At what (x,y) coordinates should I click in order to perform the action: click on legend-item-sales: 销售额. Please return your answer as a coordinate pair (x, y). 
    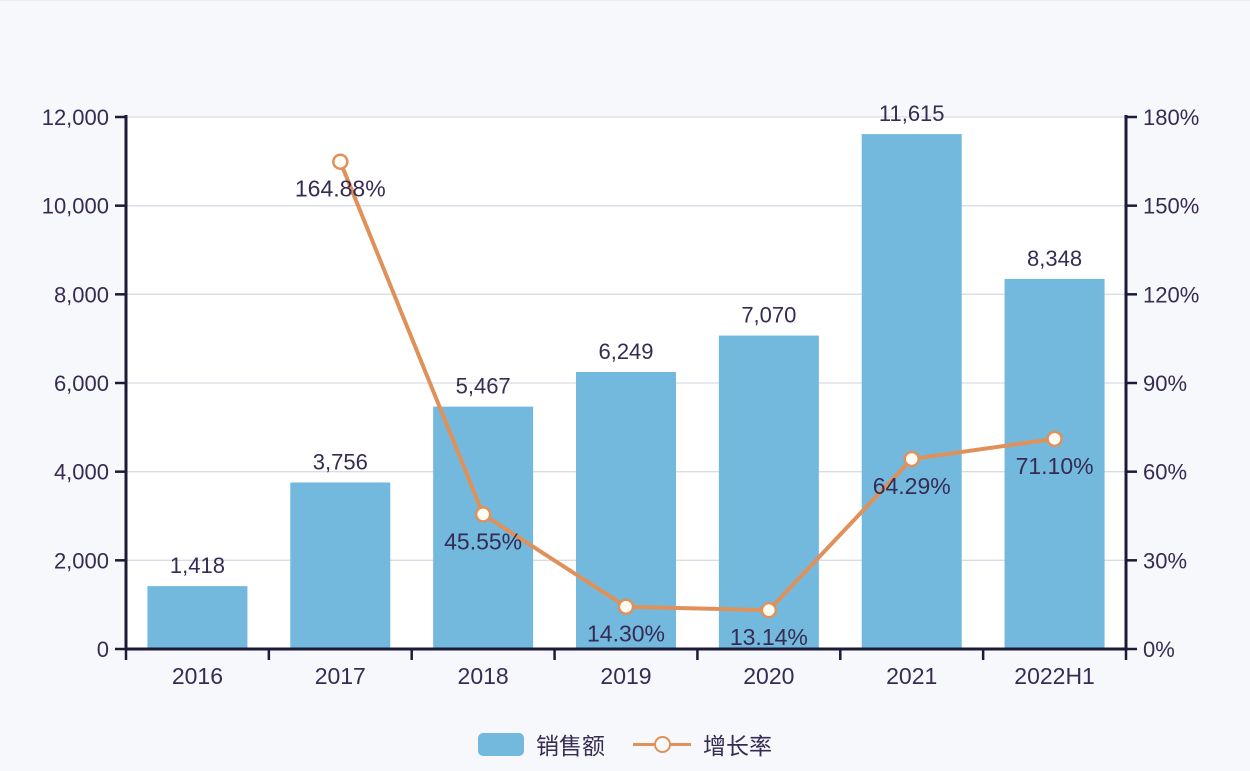
    Looking at the image, I should click on (541, 744).